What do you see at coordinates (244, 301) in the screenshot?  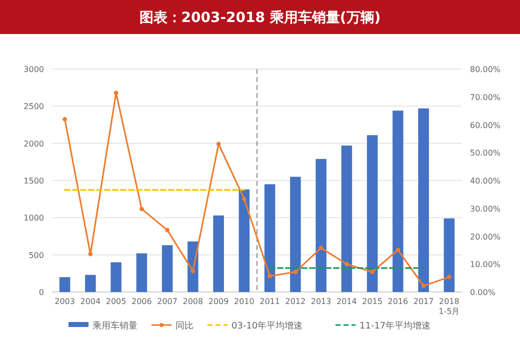 I see `x-tick-label: 2010` at bounding box center [244, 301].